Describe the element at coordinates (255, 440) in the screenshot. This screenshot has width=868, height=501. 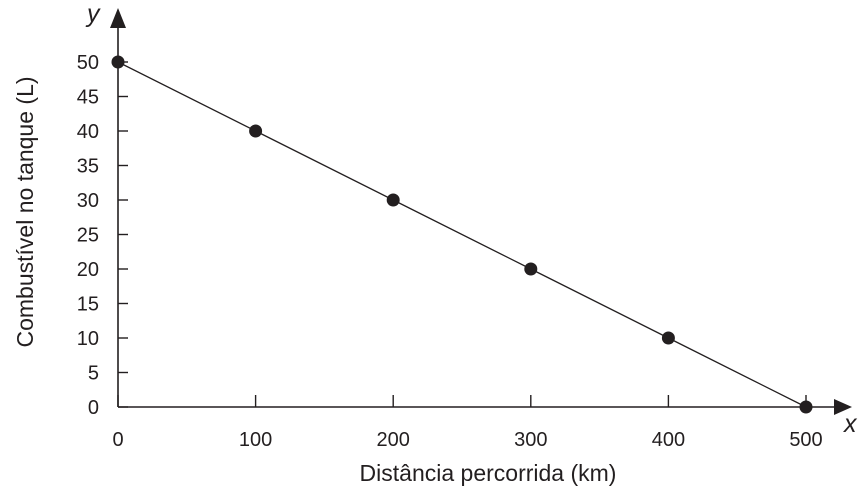
I see `x-tick-label-100: 100` at that location.